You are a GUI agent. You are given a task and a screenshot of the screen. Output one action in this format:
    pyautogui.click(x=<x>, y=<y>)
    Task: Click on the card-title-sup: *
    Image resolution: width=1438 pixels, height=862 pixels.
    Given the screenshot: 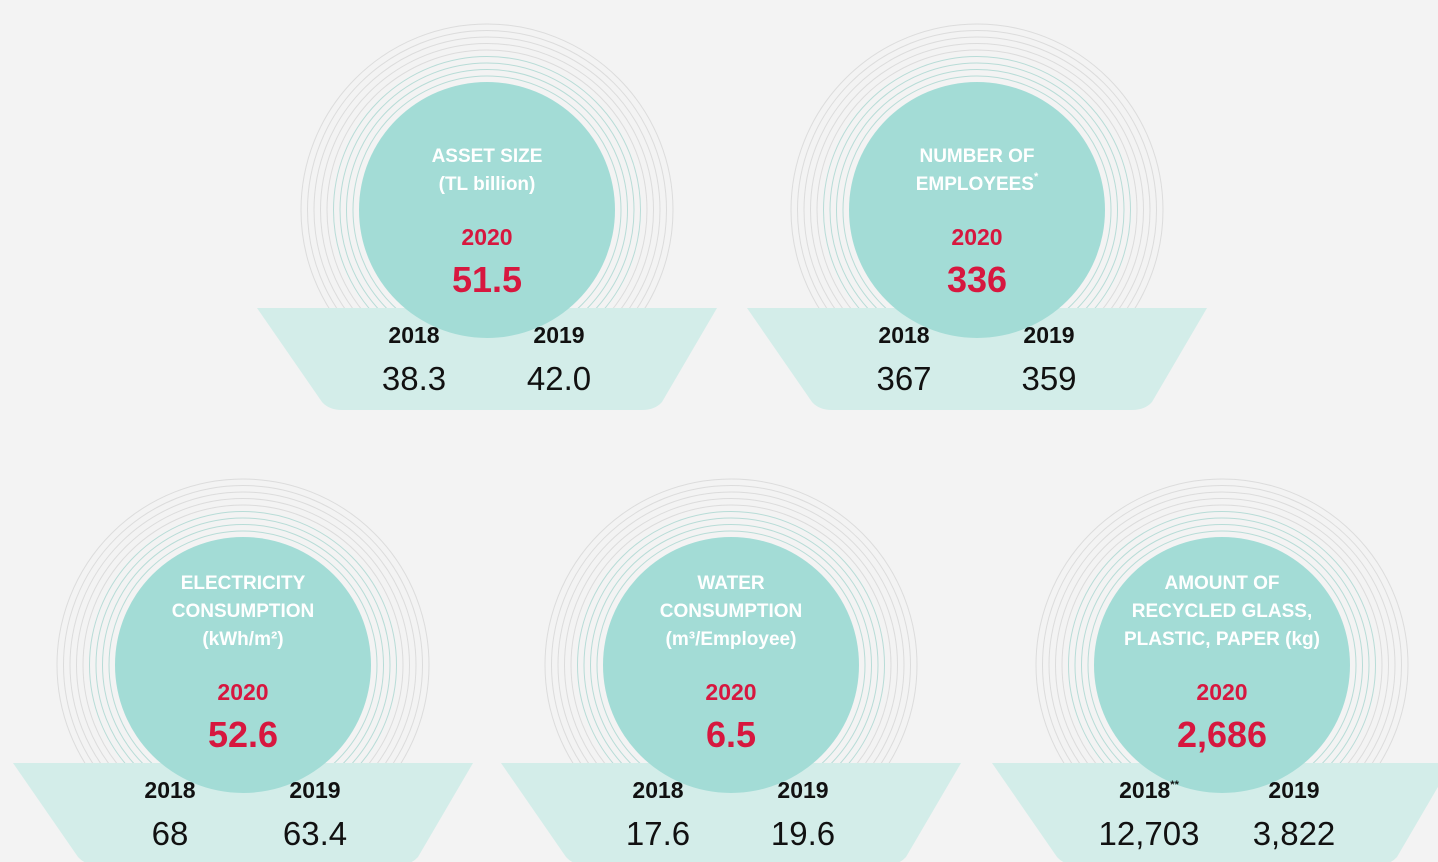 What is the action you would take?
    pyautogui.click(x=1036, y=177)
    